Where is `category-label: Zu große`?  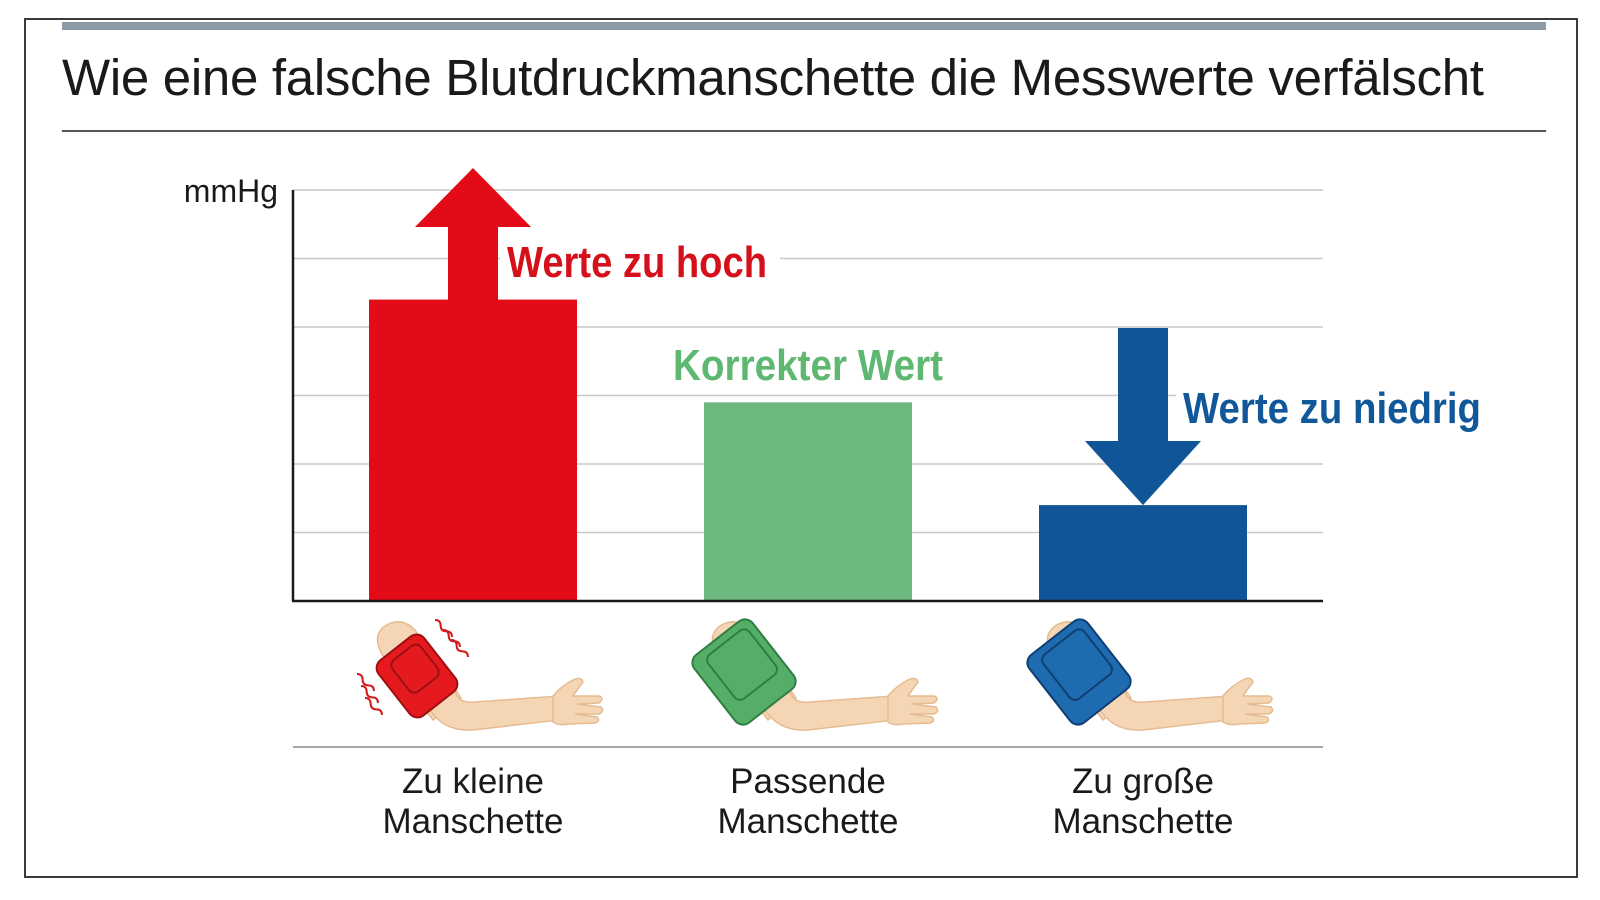 category-label: Zu große is located at coordinates (1143, 781).